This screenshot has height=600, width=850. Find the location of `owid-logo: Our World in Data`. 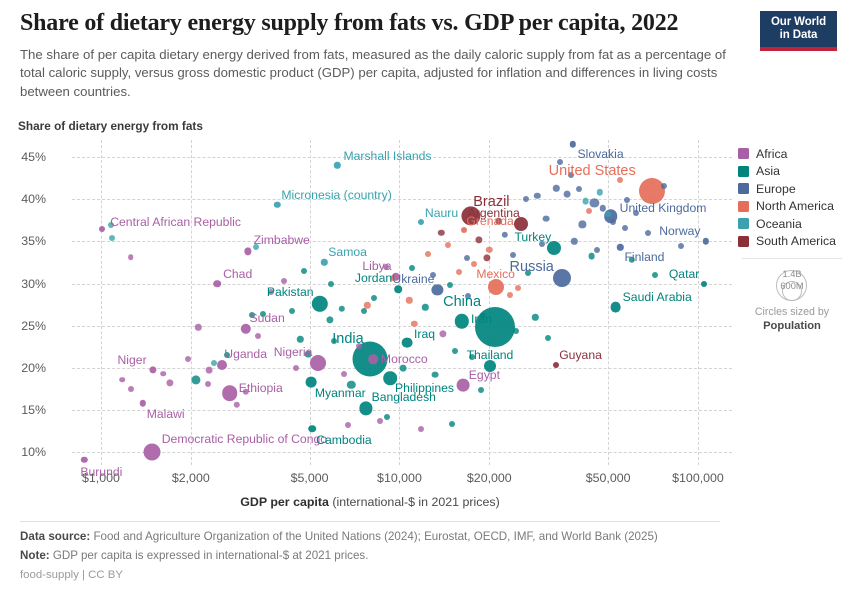

owid-logo: Our World in Data is located at coordinates (798, 31).